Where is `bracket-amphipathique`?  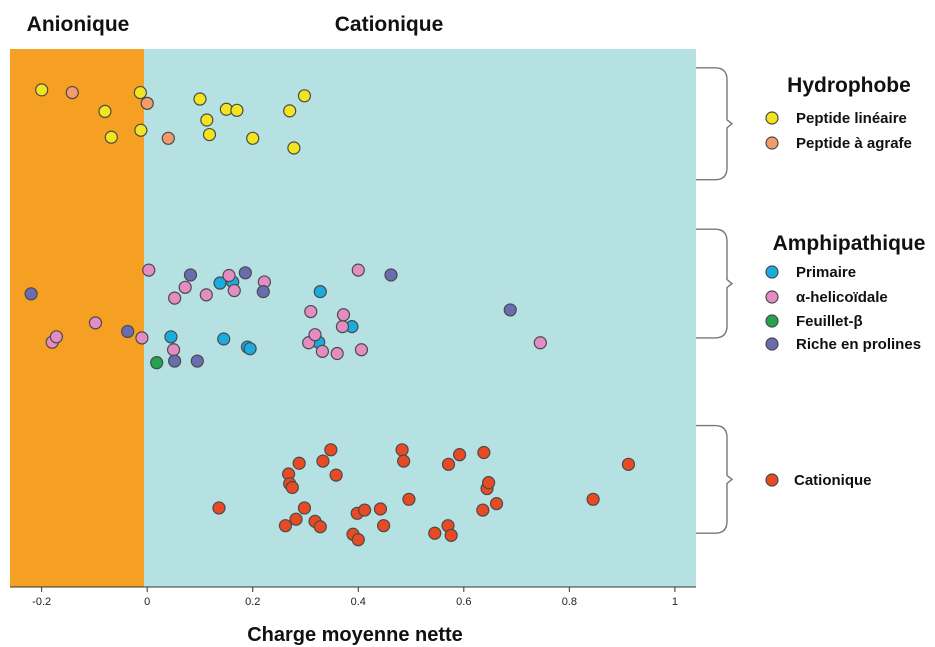
bracket-amphipathique is located at coordinates (715, 283).